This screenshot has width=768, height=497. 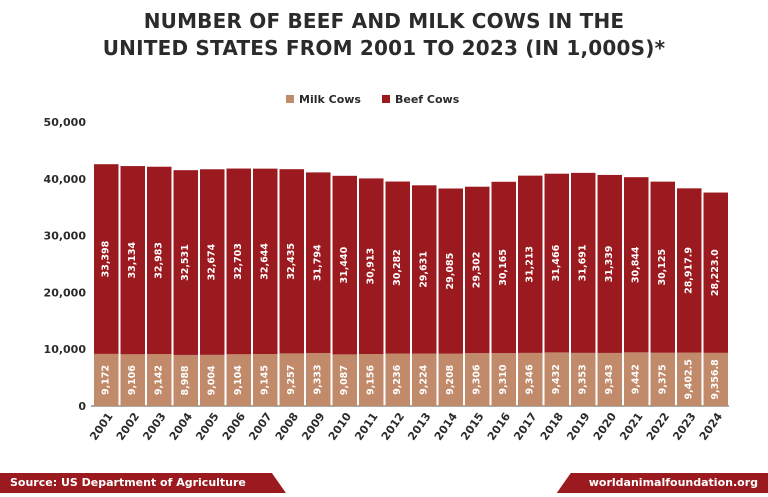 I want to click on data-label-beef: 31,339, so click(x=609, y=264).